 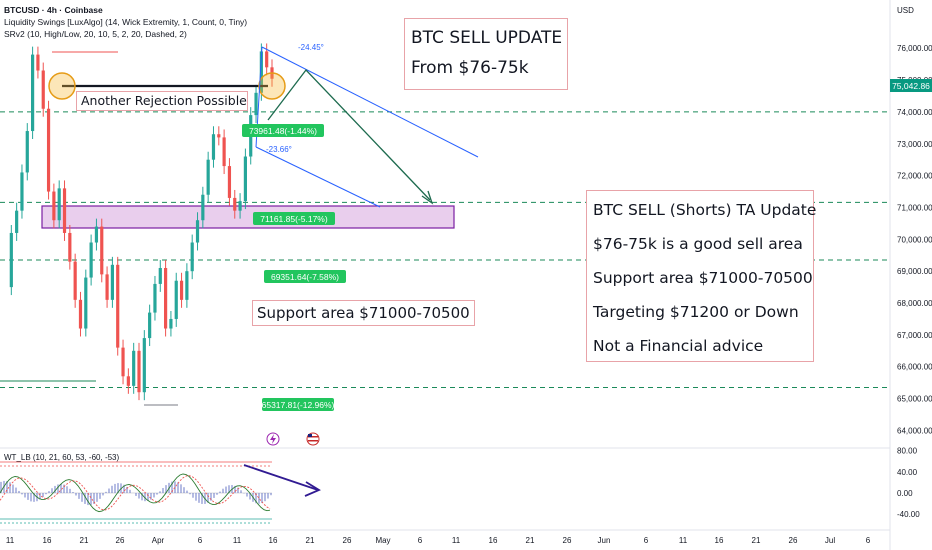 What do you see at coordinates (756, 540) in the screenshot?
I see `time-tick-label: 21` at bounding box center [756, 540].